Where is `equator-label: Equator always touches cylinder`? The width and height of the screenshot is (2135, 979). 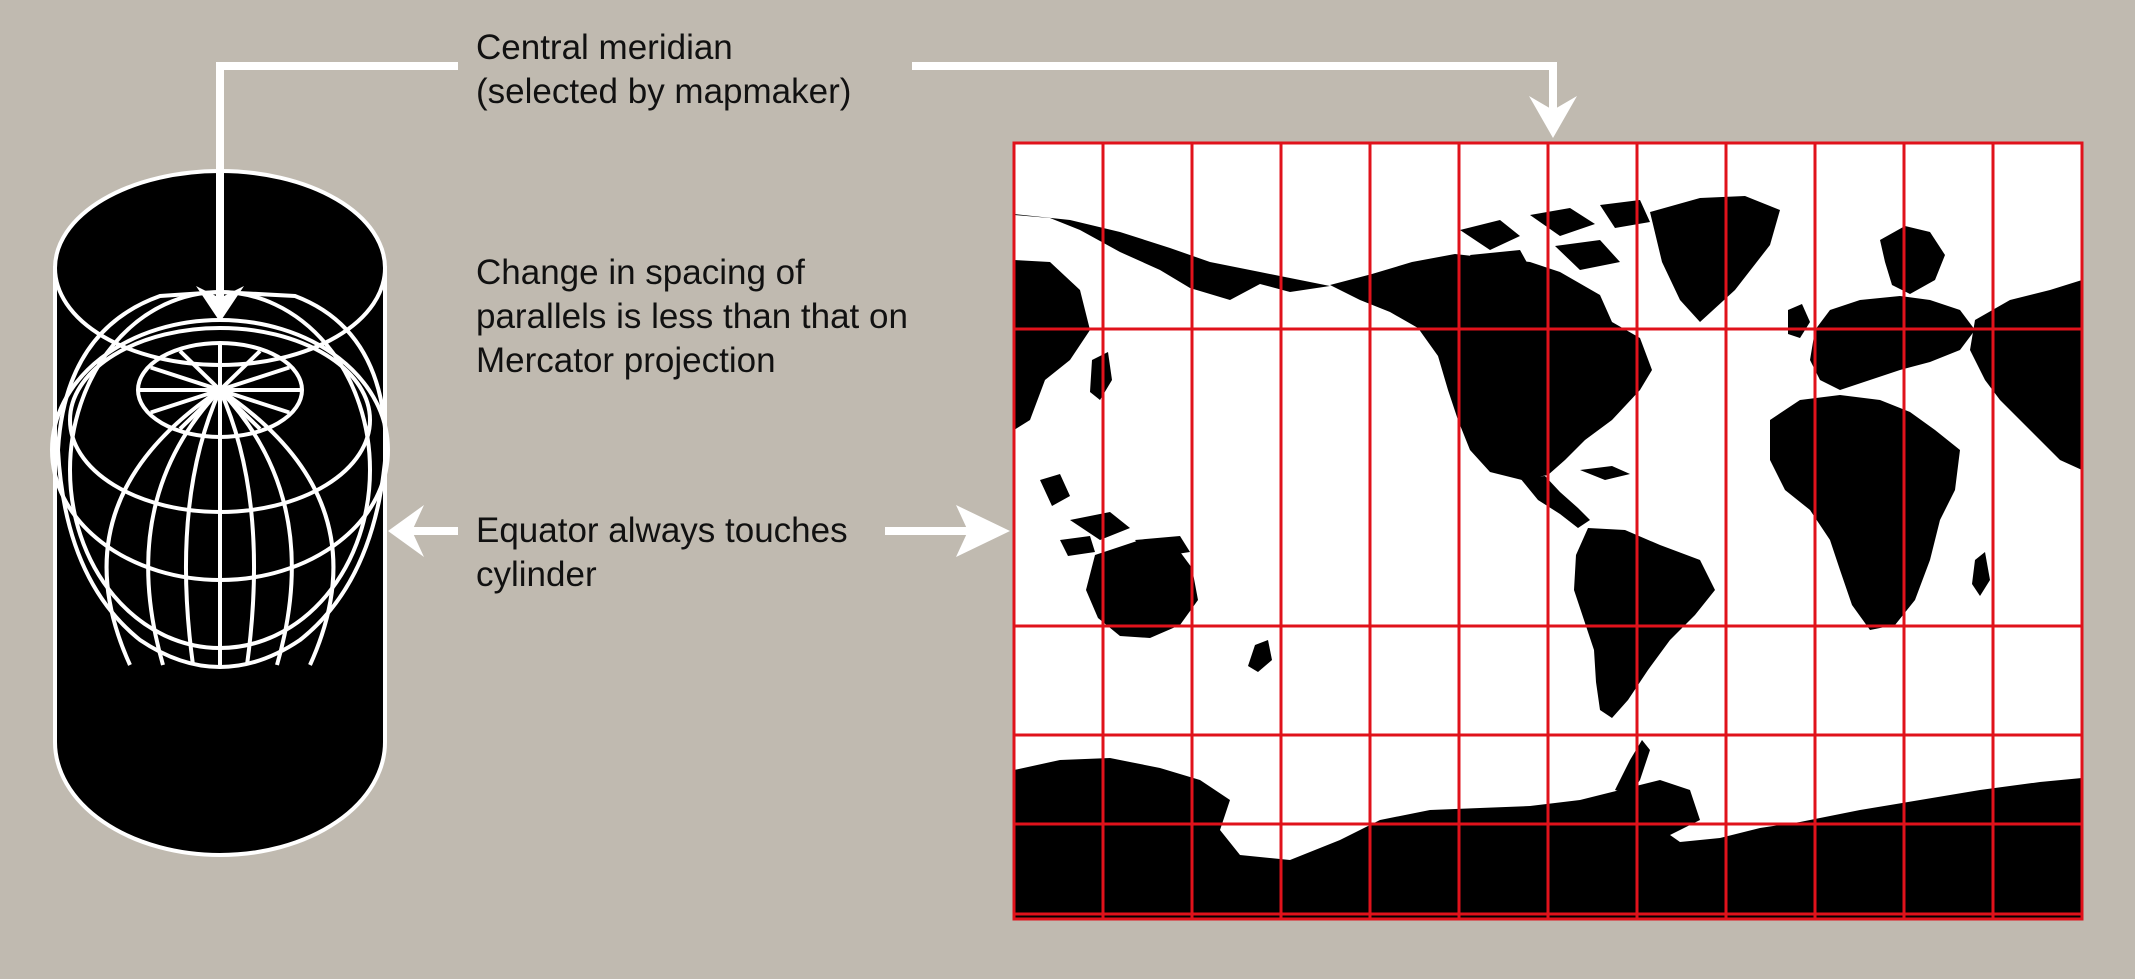
equator-label: Equator always touches cylinder is located at coordinates (662, 553).